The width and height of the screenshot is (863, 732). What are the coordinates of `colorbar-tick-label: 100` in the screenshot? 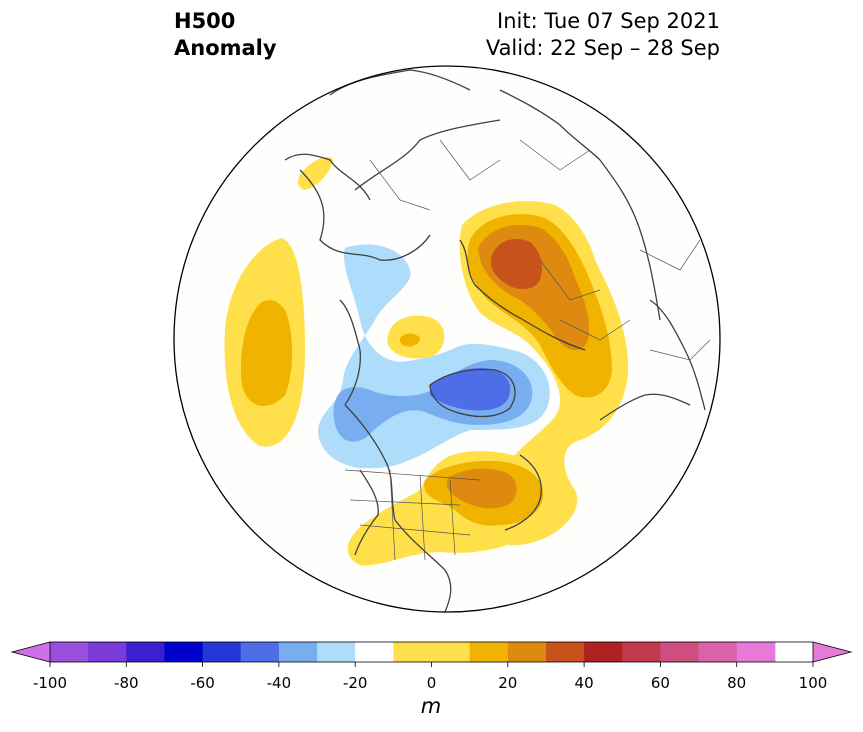 It's located at (813, 683).